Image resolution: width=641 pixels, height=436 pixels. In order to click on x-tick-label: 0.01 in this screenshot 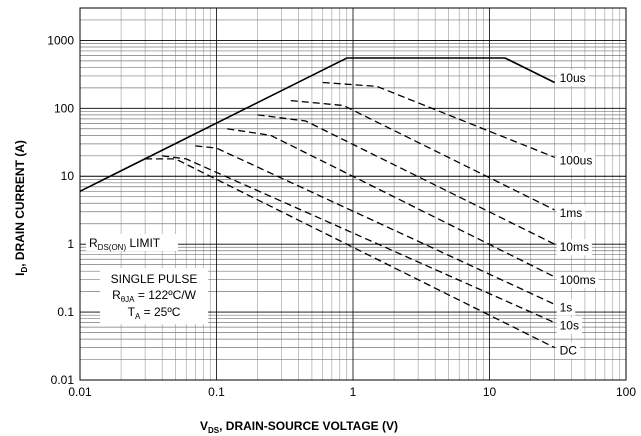, I will do `click(80, 392)`.